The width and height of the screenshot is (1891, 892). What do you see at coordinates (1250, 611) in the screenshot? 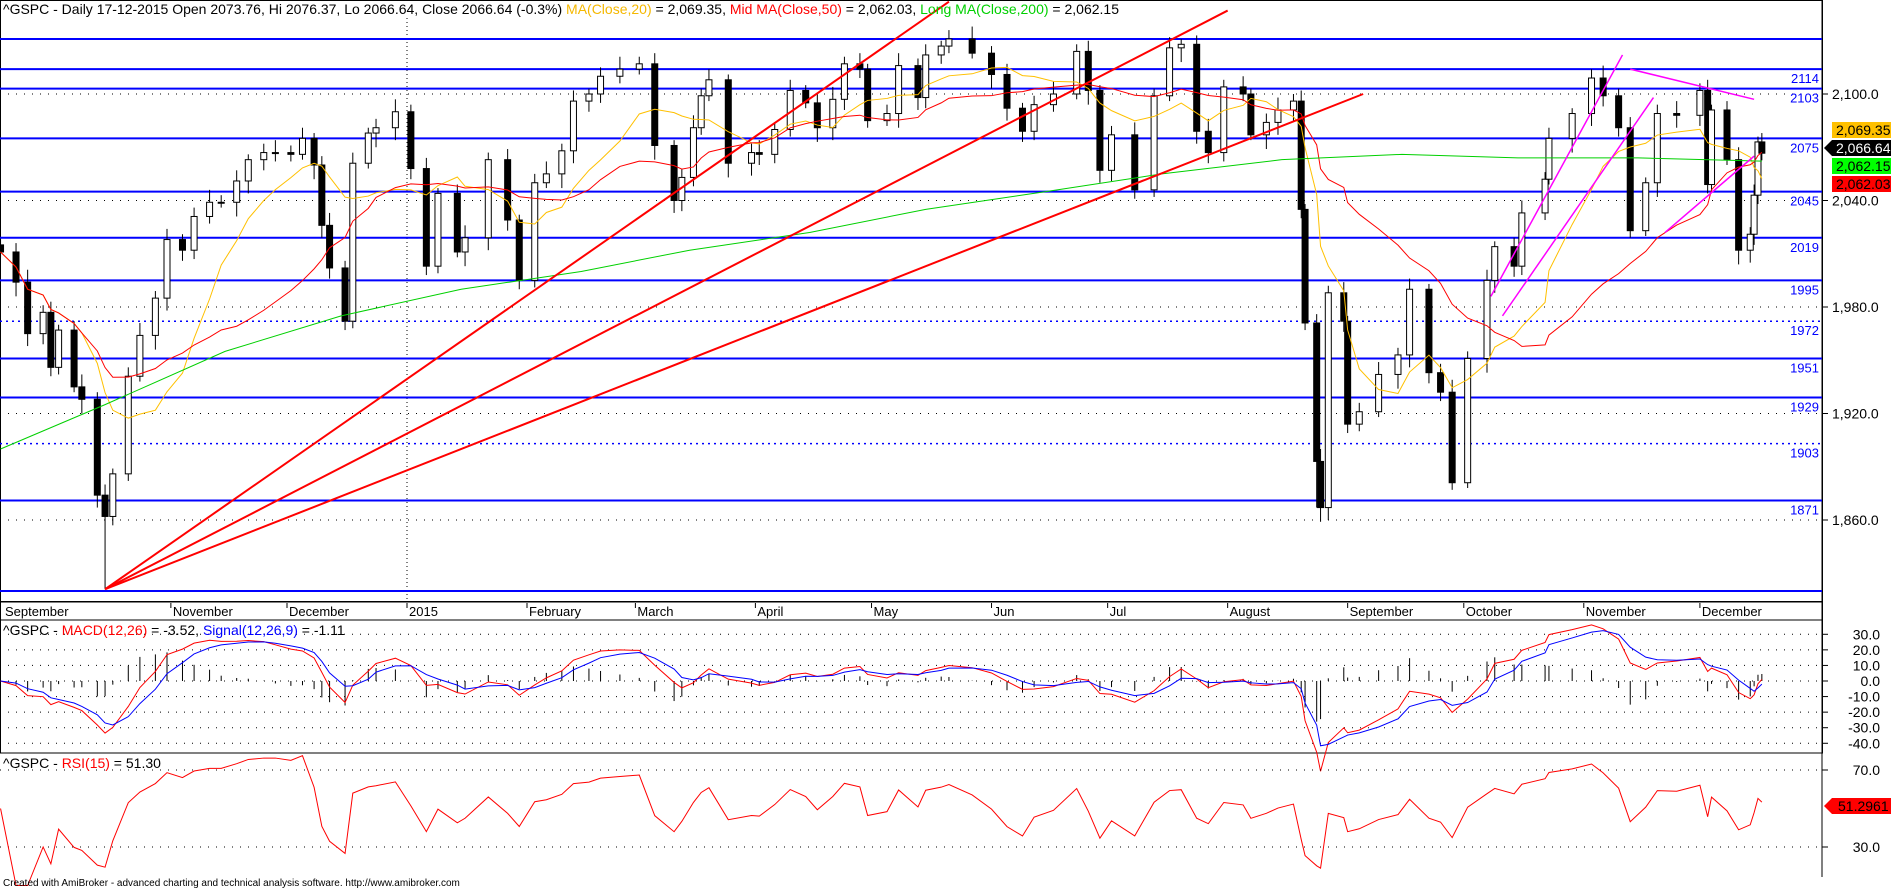
I see `month-label: August` at bounding box center [1250, 611].